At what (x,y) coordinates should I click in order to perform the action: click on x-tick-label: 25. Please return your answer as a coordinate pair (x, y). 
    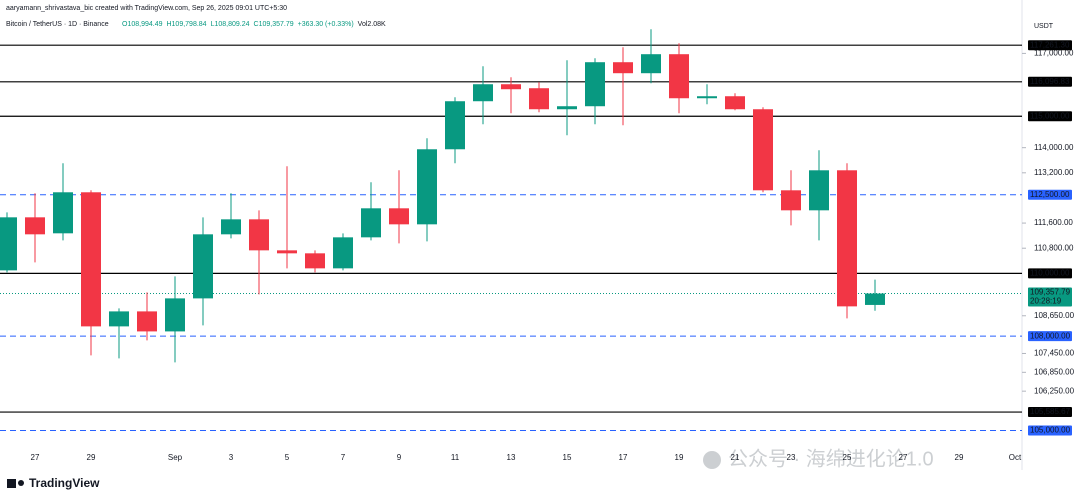
    Looking at the image, I should click on (847, 457).